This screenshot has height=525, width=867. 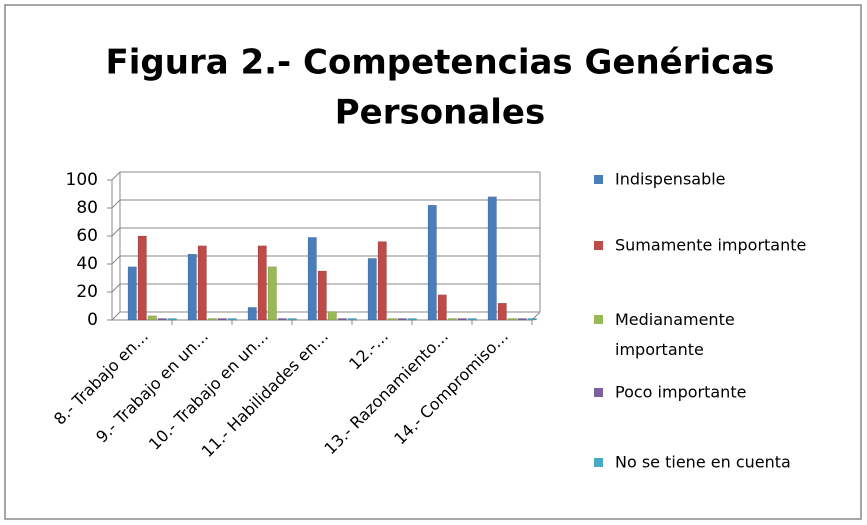 What do you see at coordinates (92, 320) in the screenshot?
I see `y-tick-label: 0` at bounding box center [92, 320].